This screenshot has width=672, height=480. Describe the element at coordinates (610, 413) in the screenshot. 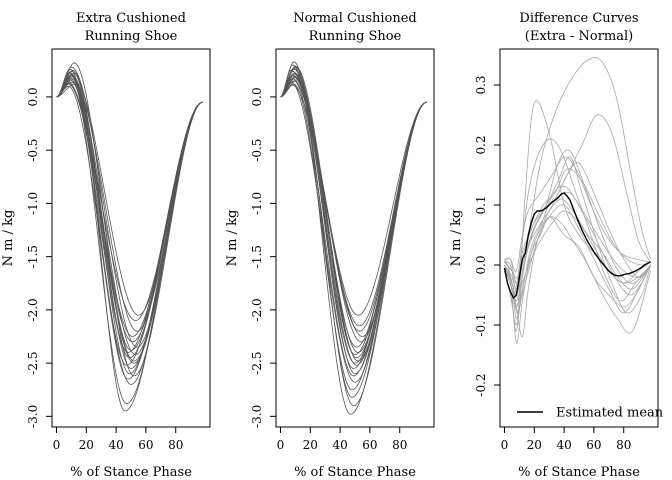

I see `legend-label: Estimated mean` at that location.